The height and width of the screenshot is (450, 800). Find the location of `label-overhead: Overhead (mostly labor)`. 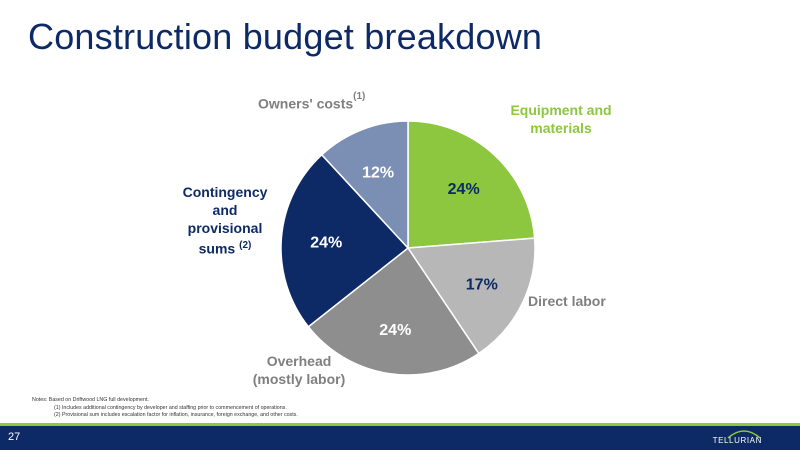

label-overhead: Overhead (mostly labor) is located at coordinates (299, 370).